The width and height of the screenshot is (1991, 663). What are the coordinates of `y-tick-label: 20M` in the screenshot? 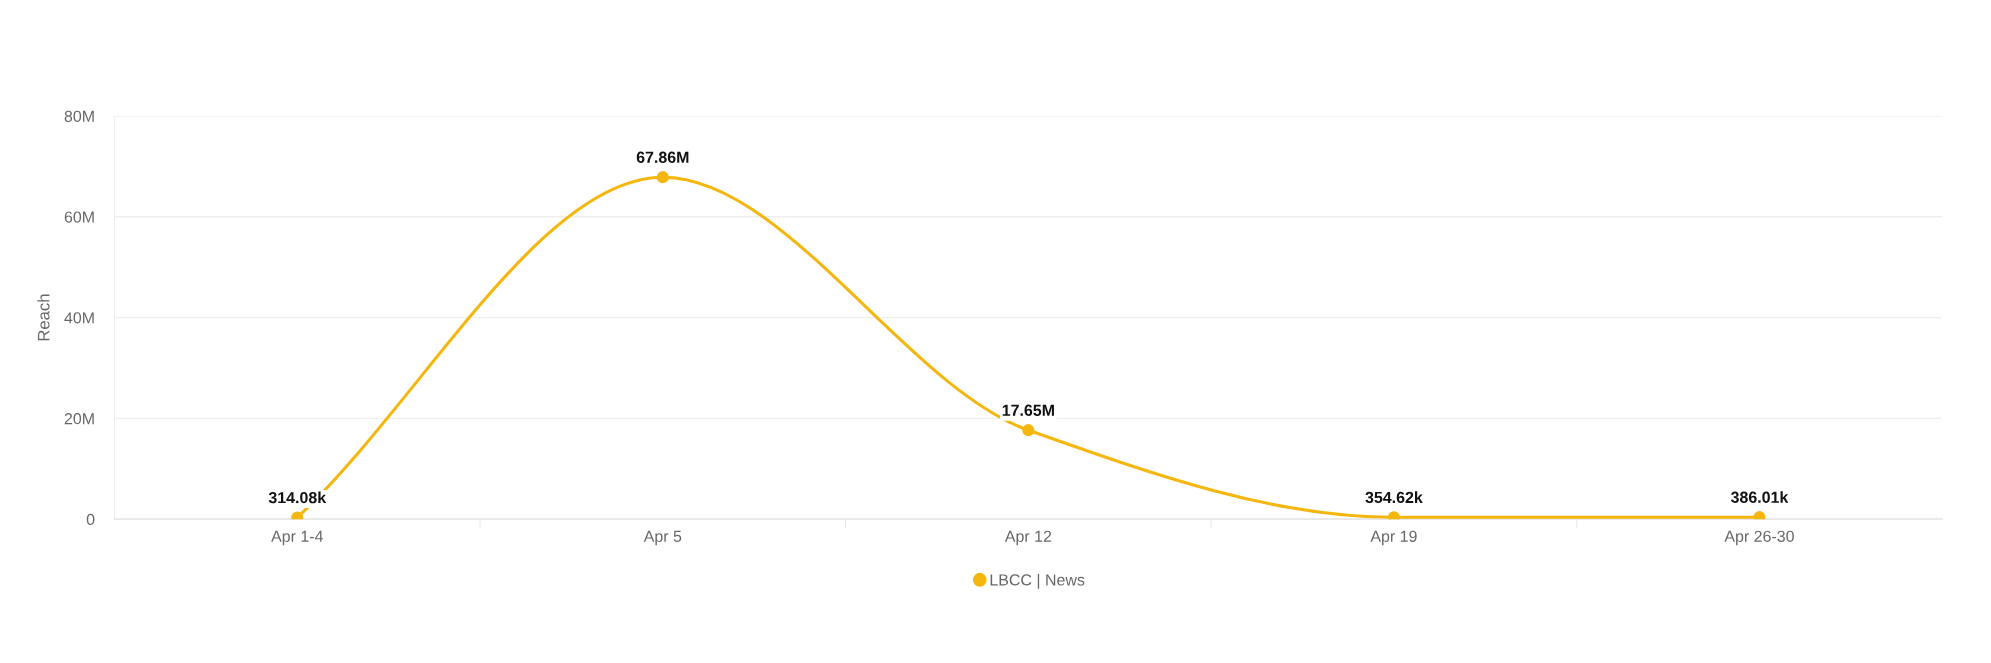 It's located at (79, 418).